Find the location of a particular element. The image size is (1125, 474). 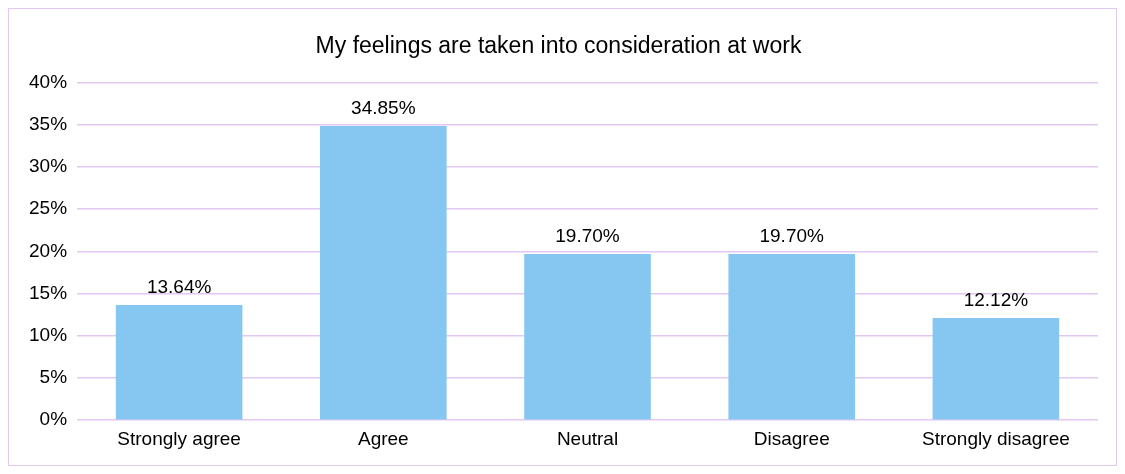

x-tick-label: Strongly disagree is located at coordinates (995, 438).